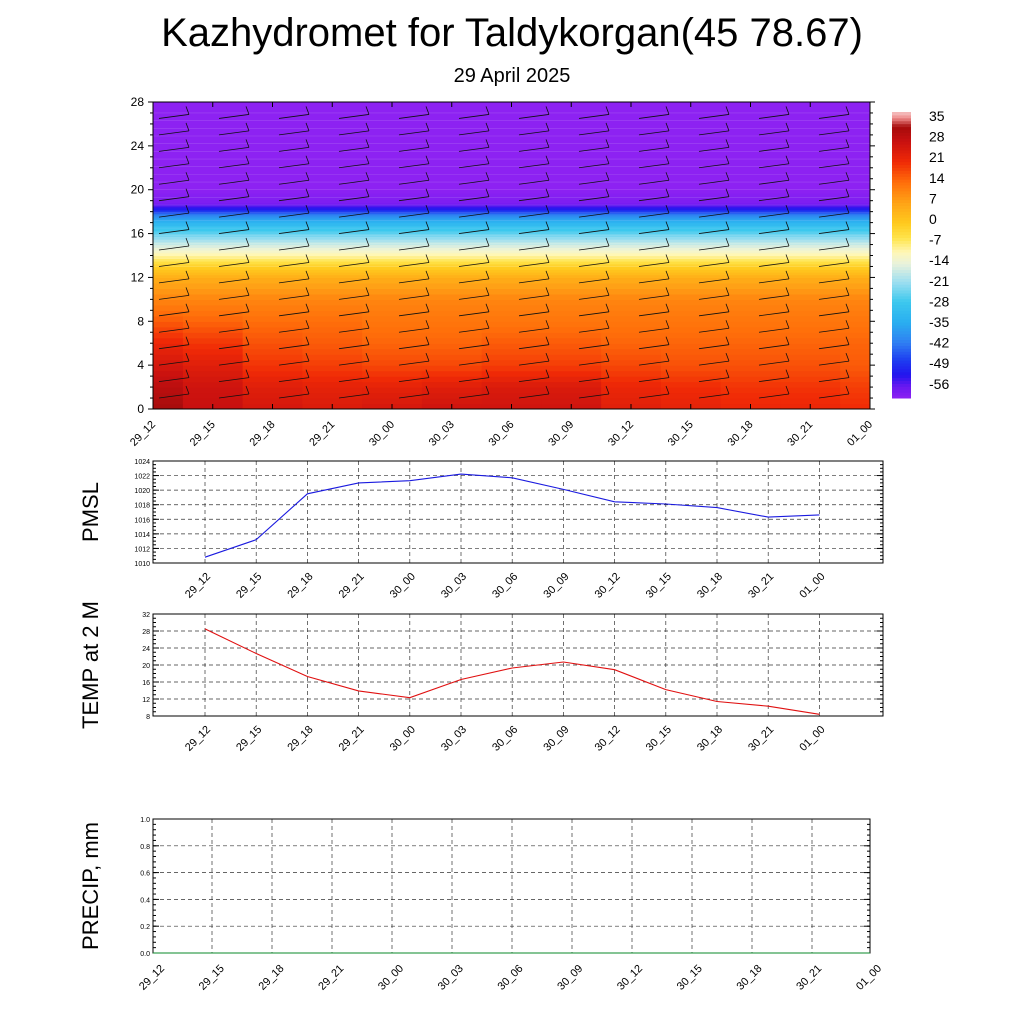 This screenshot has width=1024, height=1024. Describe the element at coordinates (939, 281) in the screenshot. I see `colorbar-label: -21` at that location.